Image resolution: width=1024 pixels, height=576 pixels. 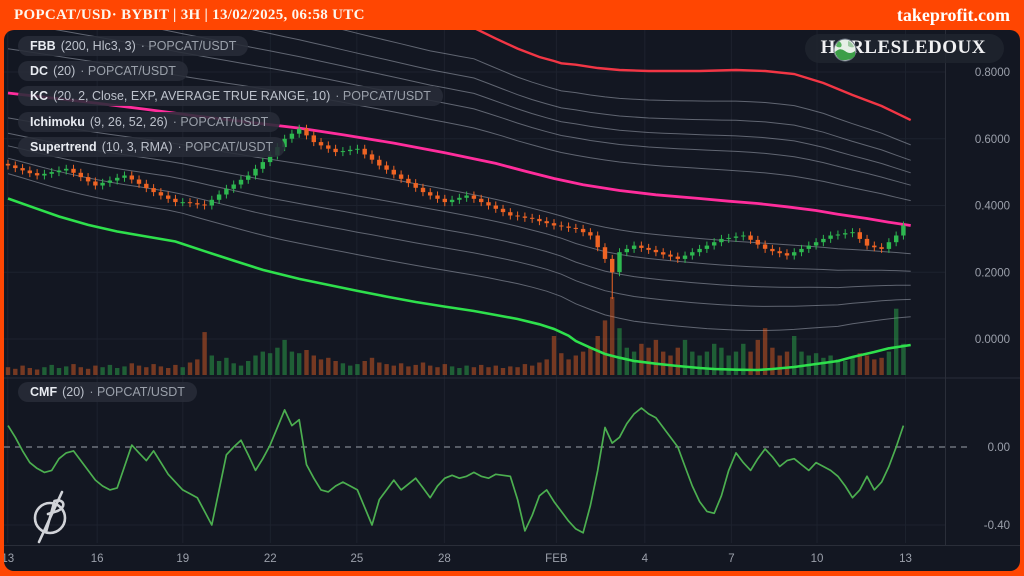 What do you see at coordinates (953, 14) in the screenshot?
I see `brand-link: takeprofit.com` at bounding box center [953, 14].